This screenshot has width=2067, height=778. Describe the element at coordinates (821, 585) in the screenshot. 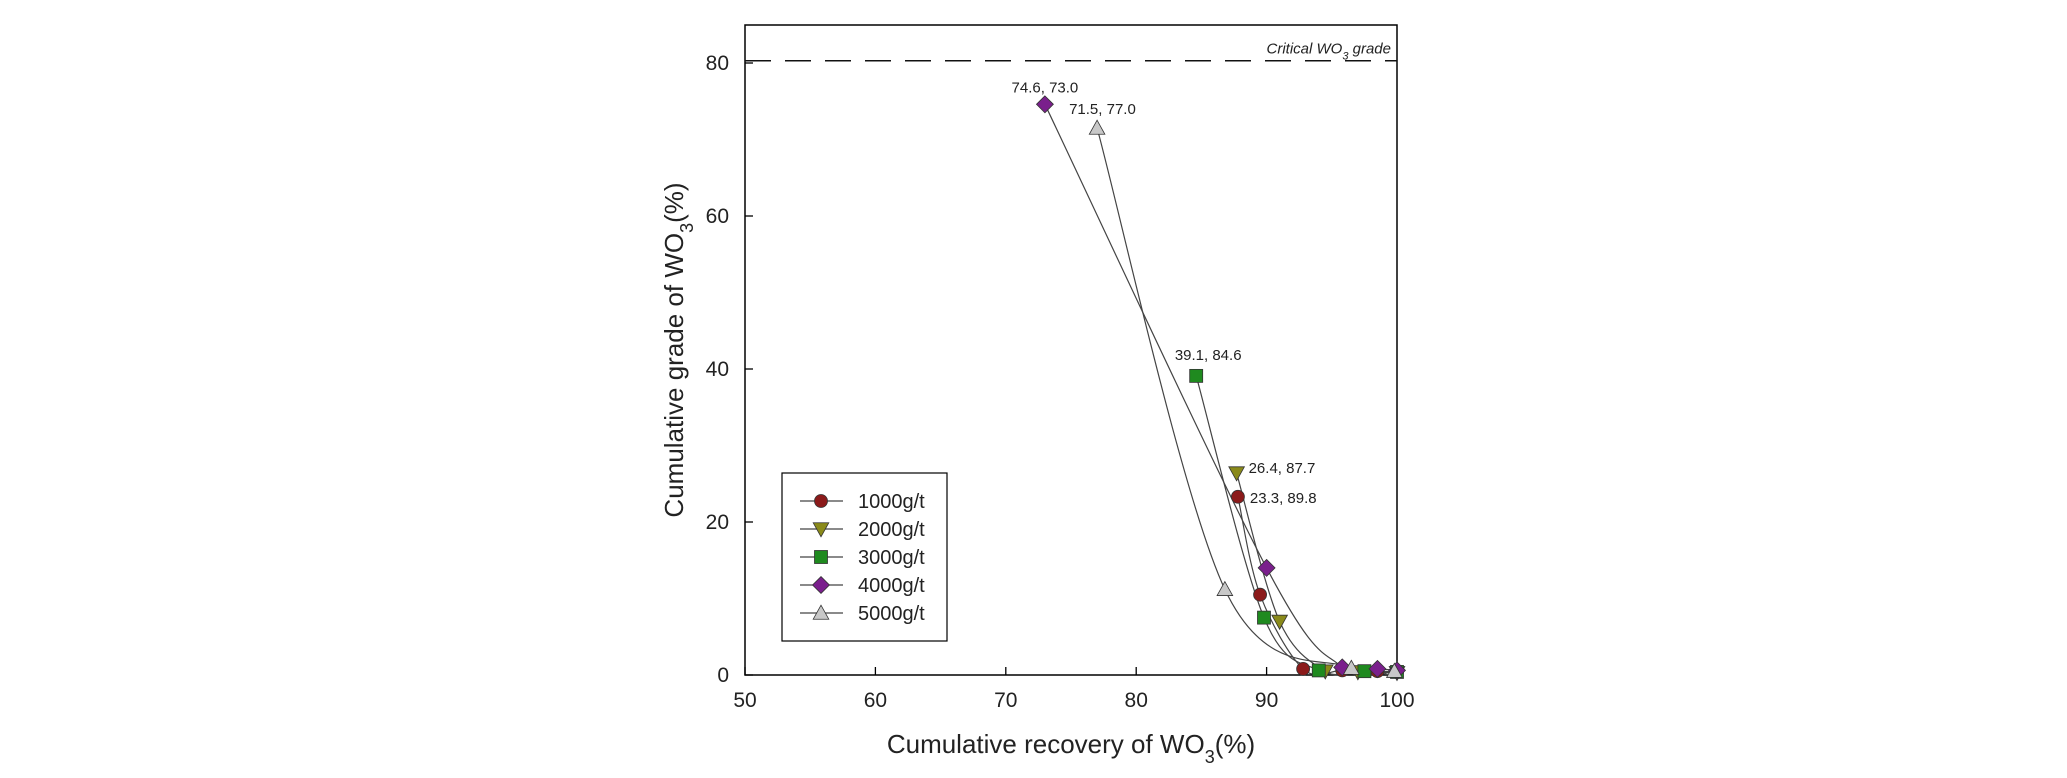

I see `legend-marker-4000g/t` at that location.